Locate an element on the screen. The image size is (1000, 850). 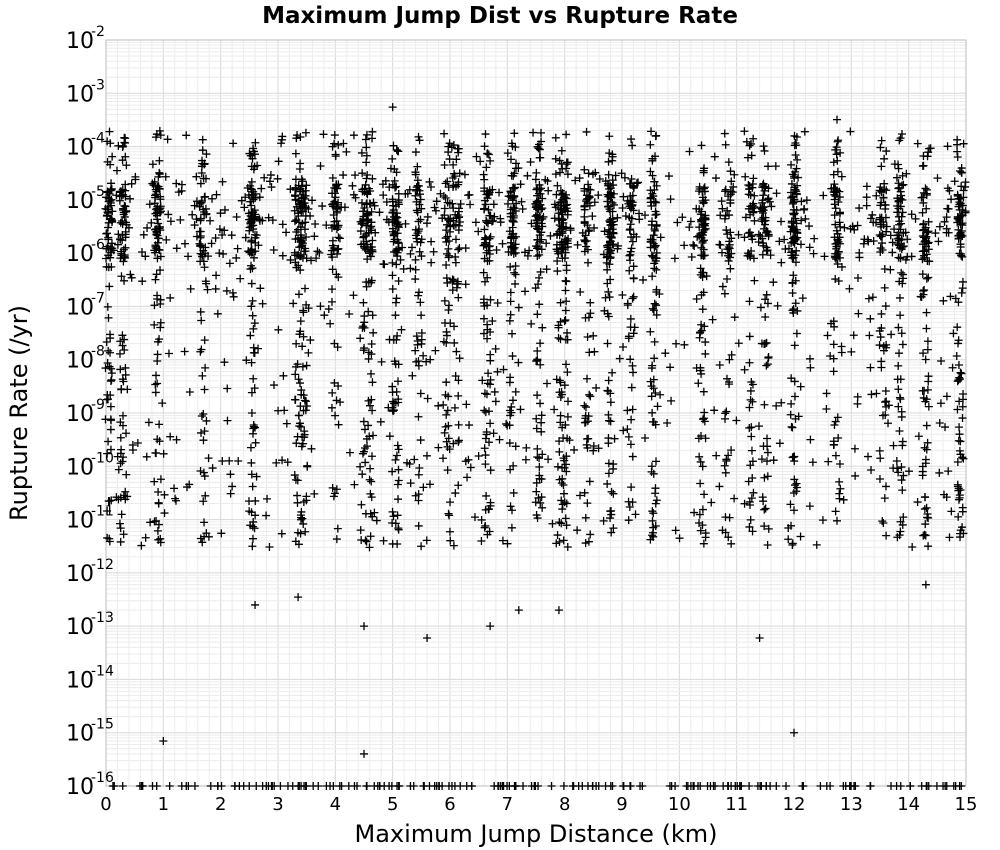
x-tick-label: 2 is located at coordinates (220, 804).